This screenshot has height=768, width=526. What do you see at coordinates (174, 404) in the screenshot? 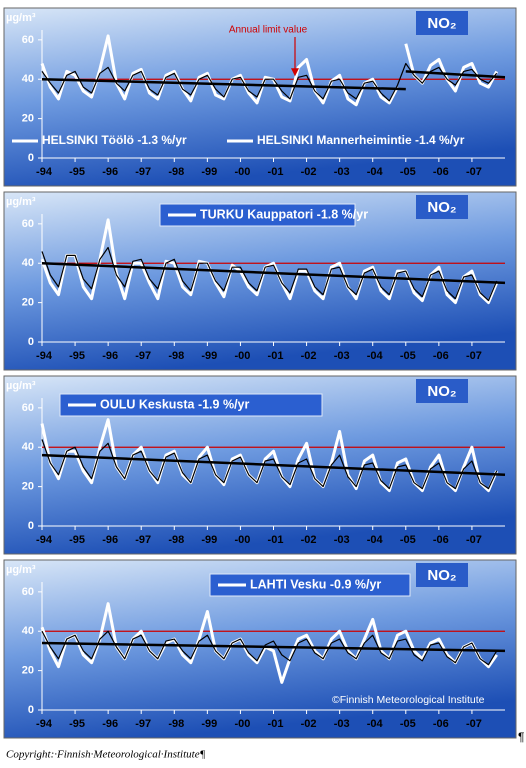
I see `legend-label: OULU Keskusta -1.9 %/yr` at bounding box center [174, 404].